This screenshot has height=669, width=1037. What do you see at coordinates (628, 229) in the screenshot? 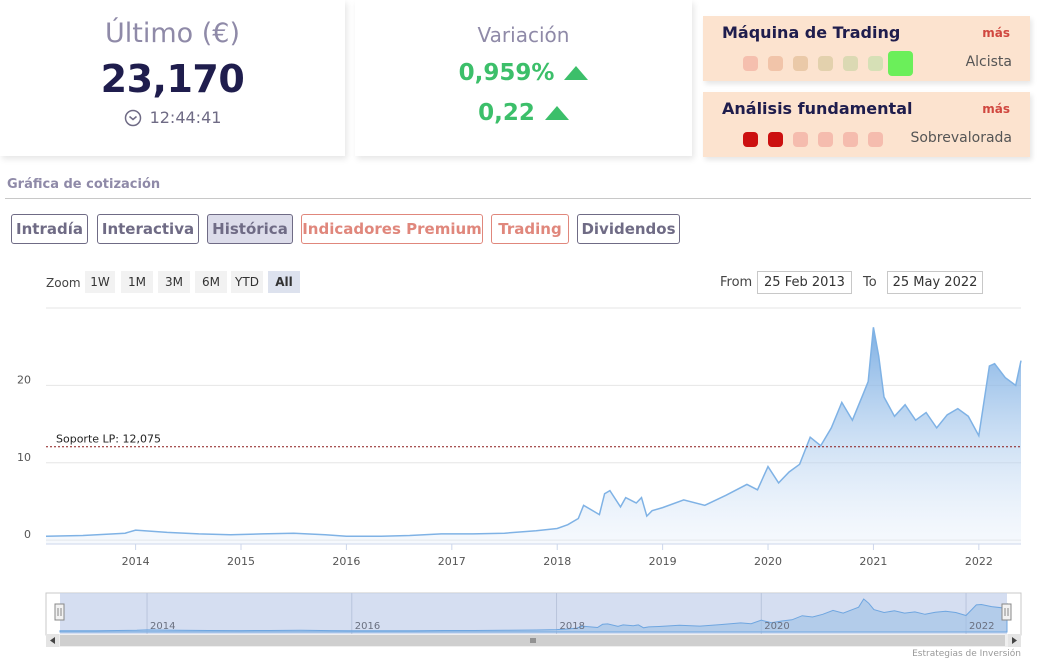
I see `tab-dividendos: Dividendos` at bounding box center [628, 229].